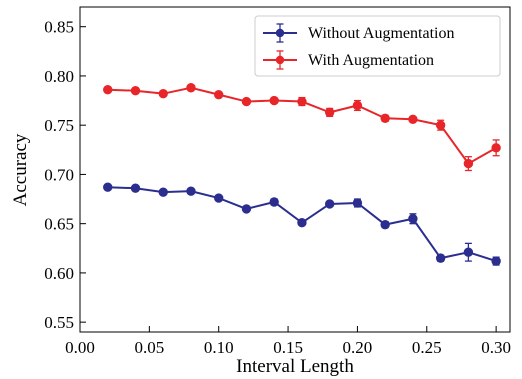 The image size is (522, 379). What do you see at coordinates (288, 347) in the screenshot?
I see `x-tick-label: 0.15` at bounding box center [288, 347].